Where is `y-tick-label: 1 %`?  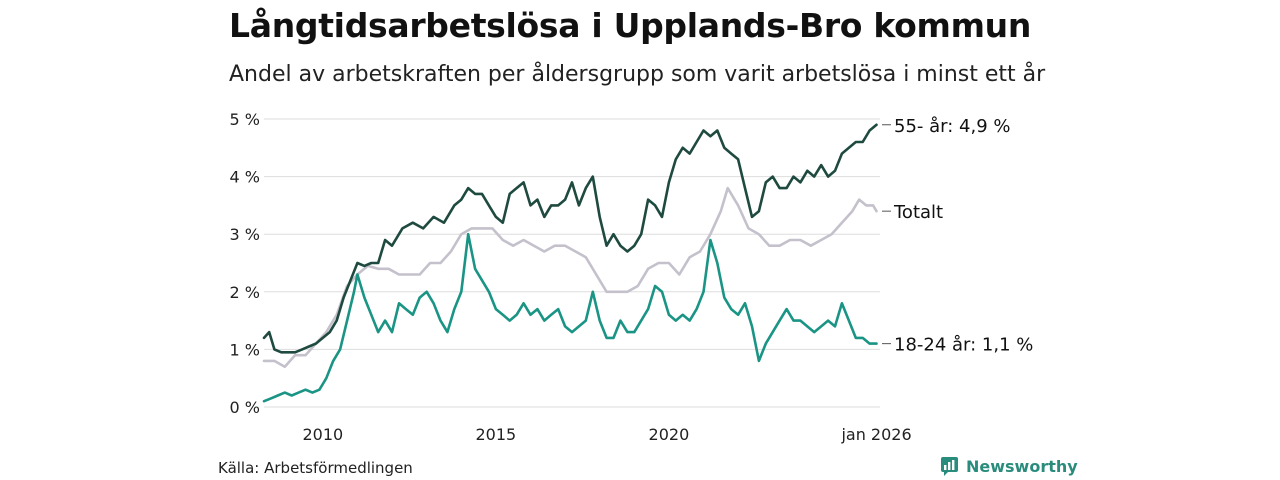
y-tick-label: 1 % is located at coordinates (245, 349).